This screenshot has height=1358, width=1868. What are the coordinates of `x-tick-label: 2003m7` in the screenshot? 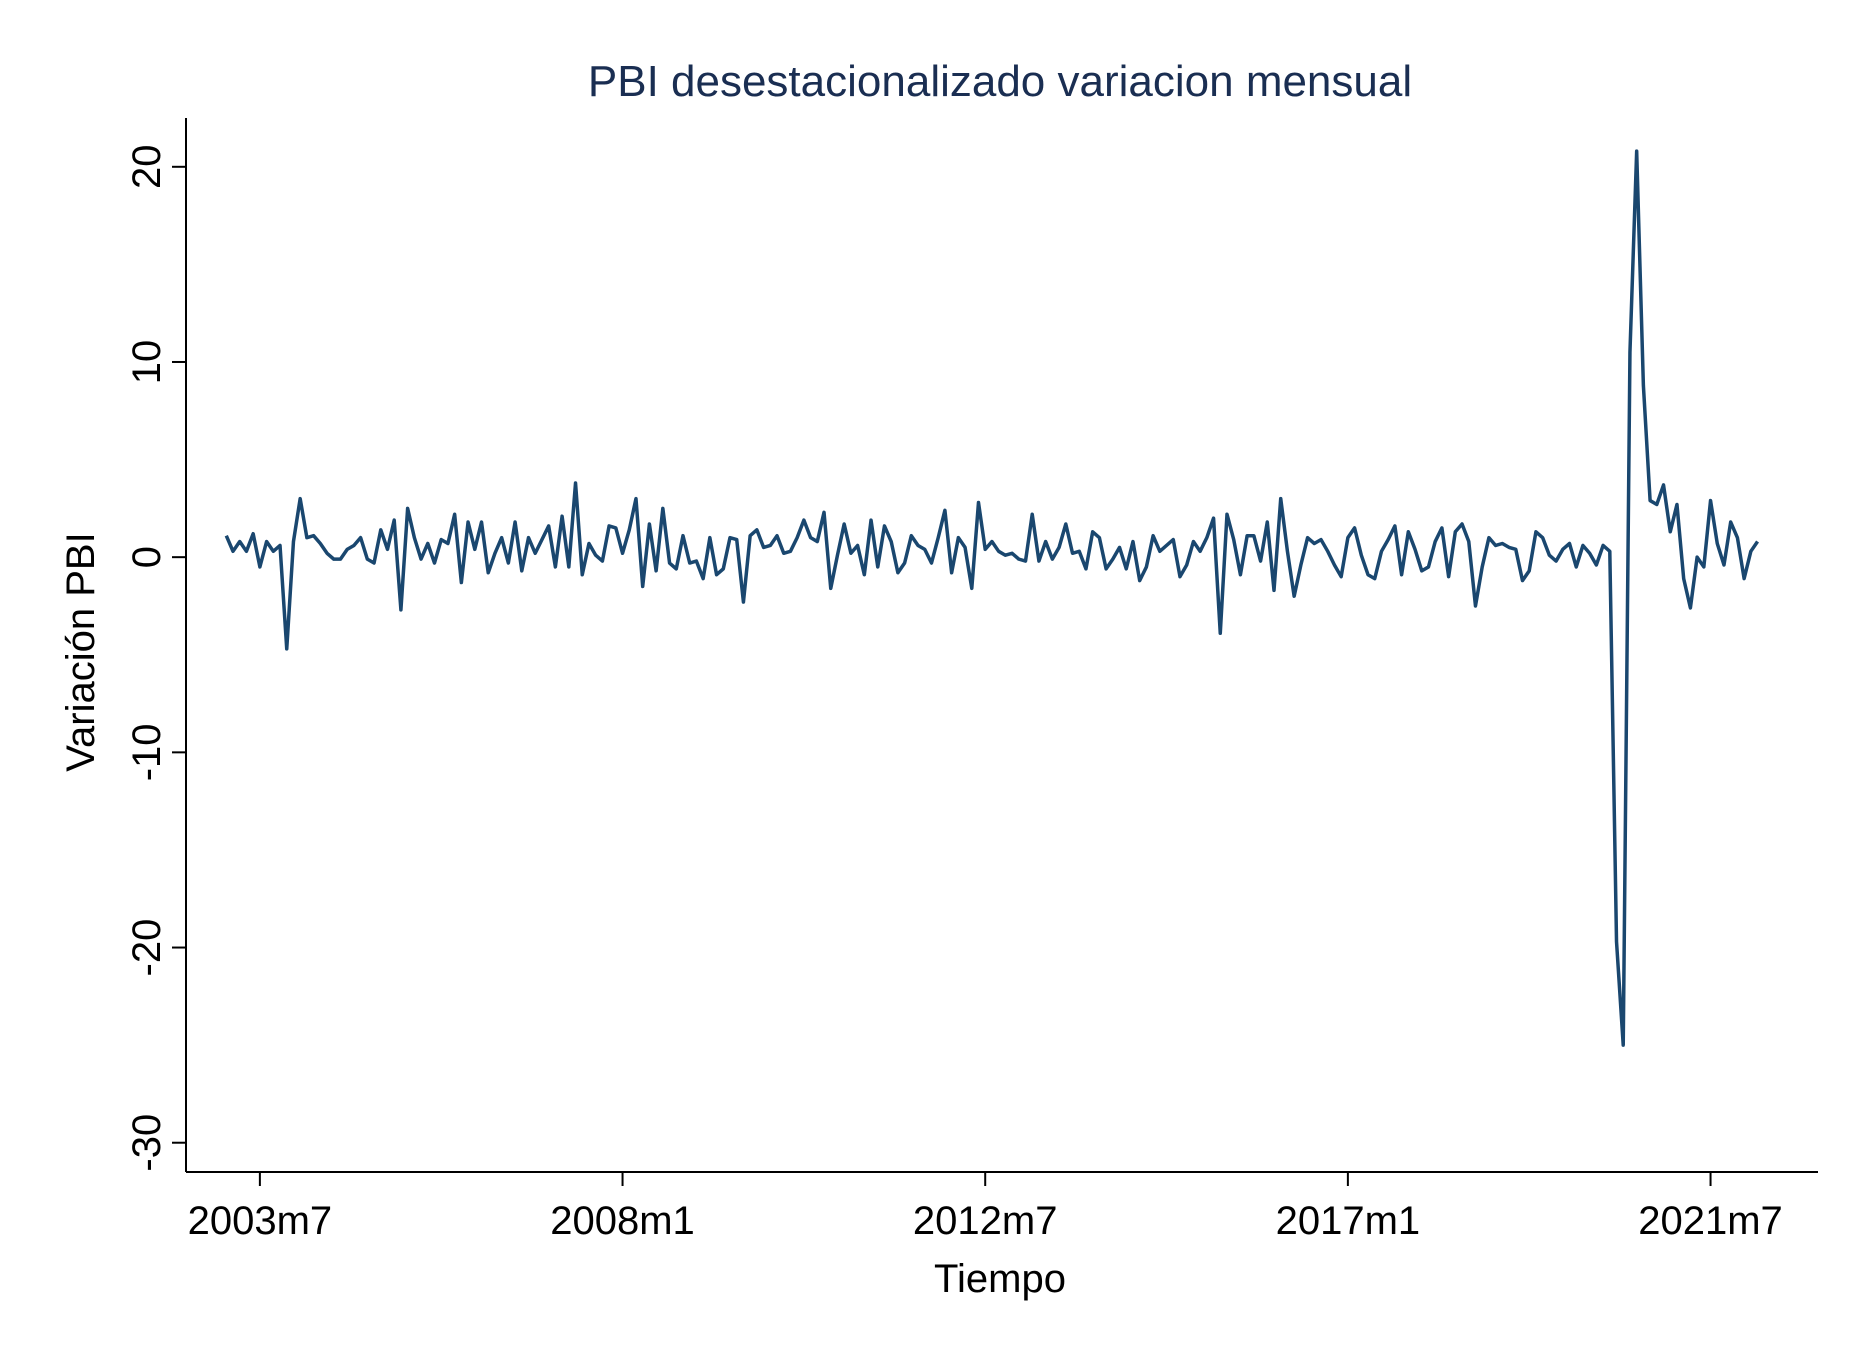 It's located at (260, 1221).